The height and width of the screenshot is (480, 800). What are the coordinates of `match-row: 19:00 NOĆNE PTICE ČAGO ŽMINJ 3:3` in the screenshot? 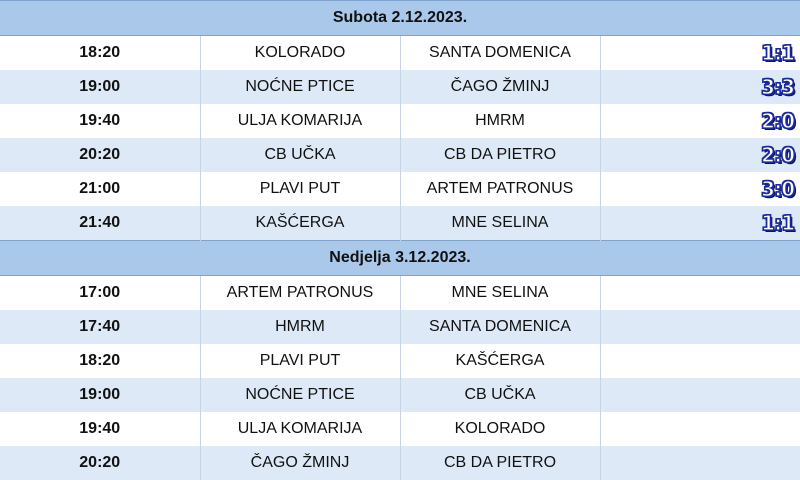 It's located at (400, 87).